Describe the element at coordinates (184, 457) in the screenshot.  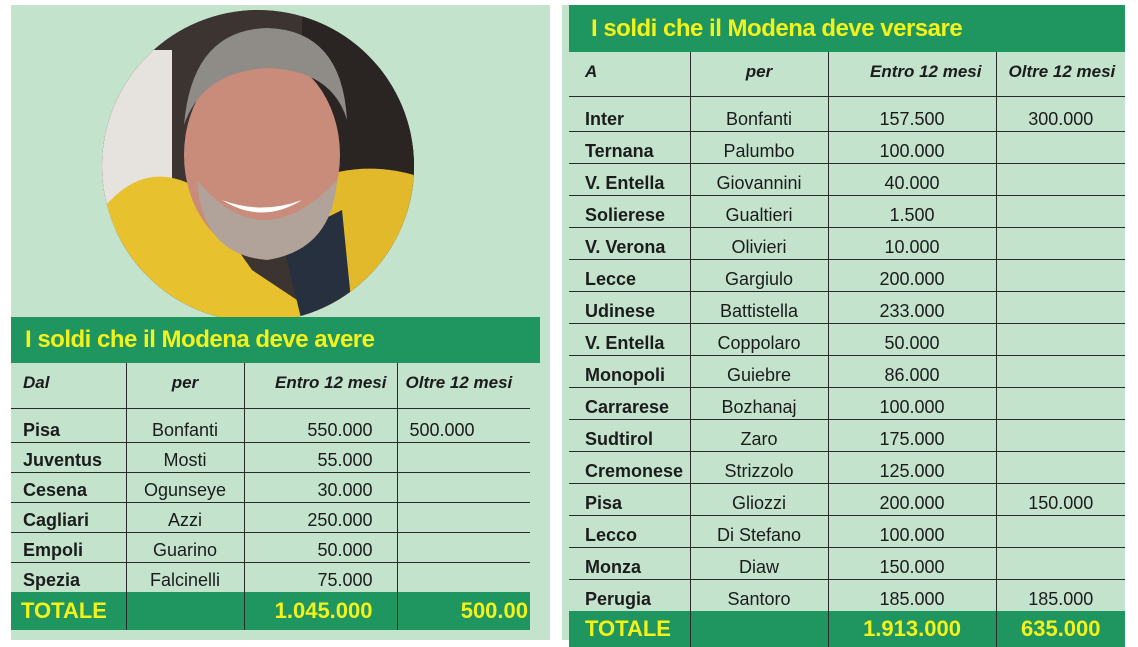
I see `player-cell: Mosti` at that location.